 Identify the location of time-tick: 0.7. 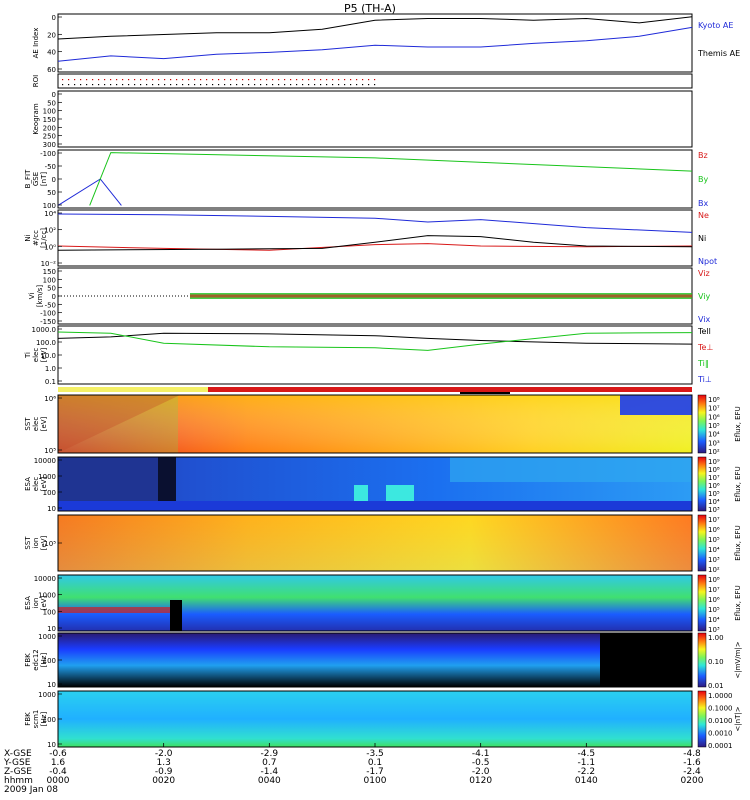
(269, 763).